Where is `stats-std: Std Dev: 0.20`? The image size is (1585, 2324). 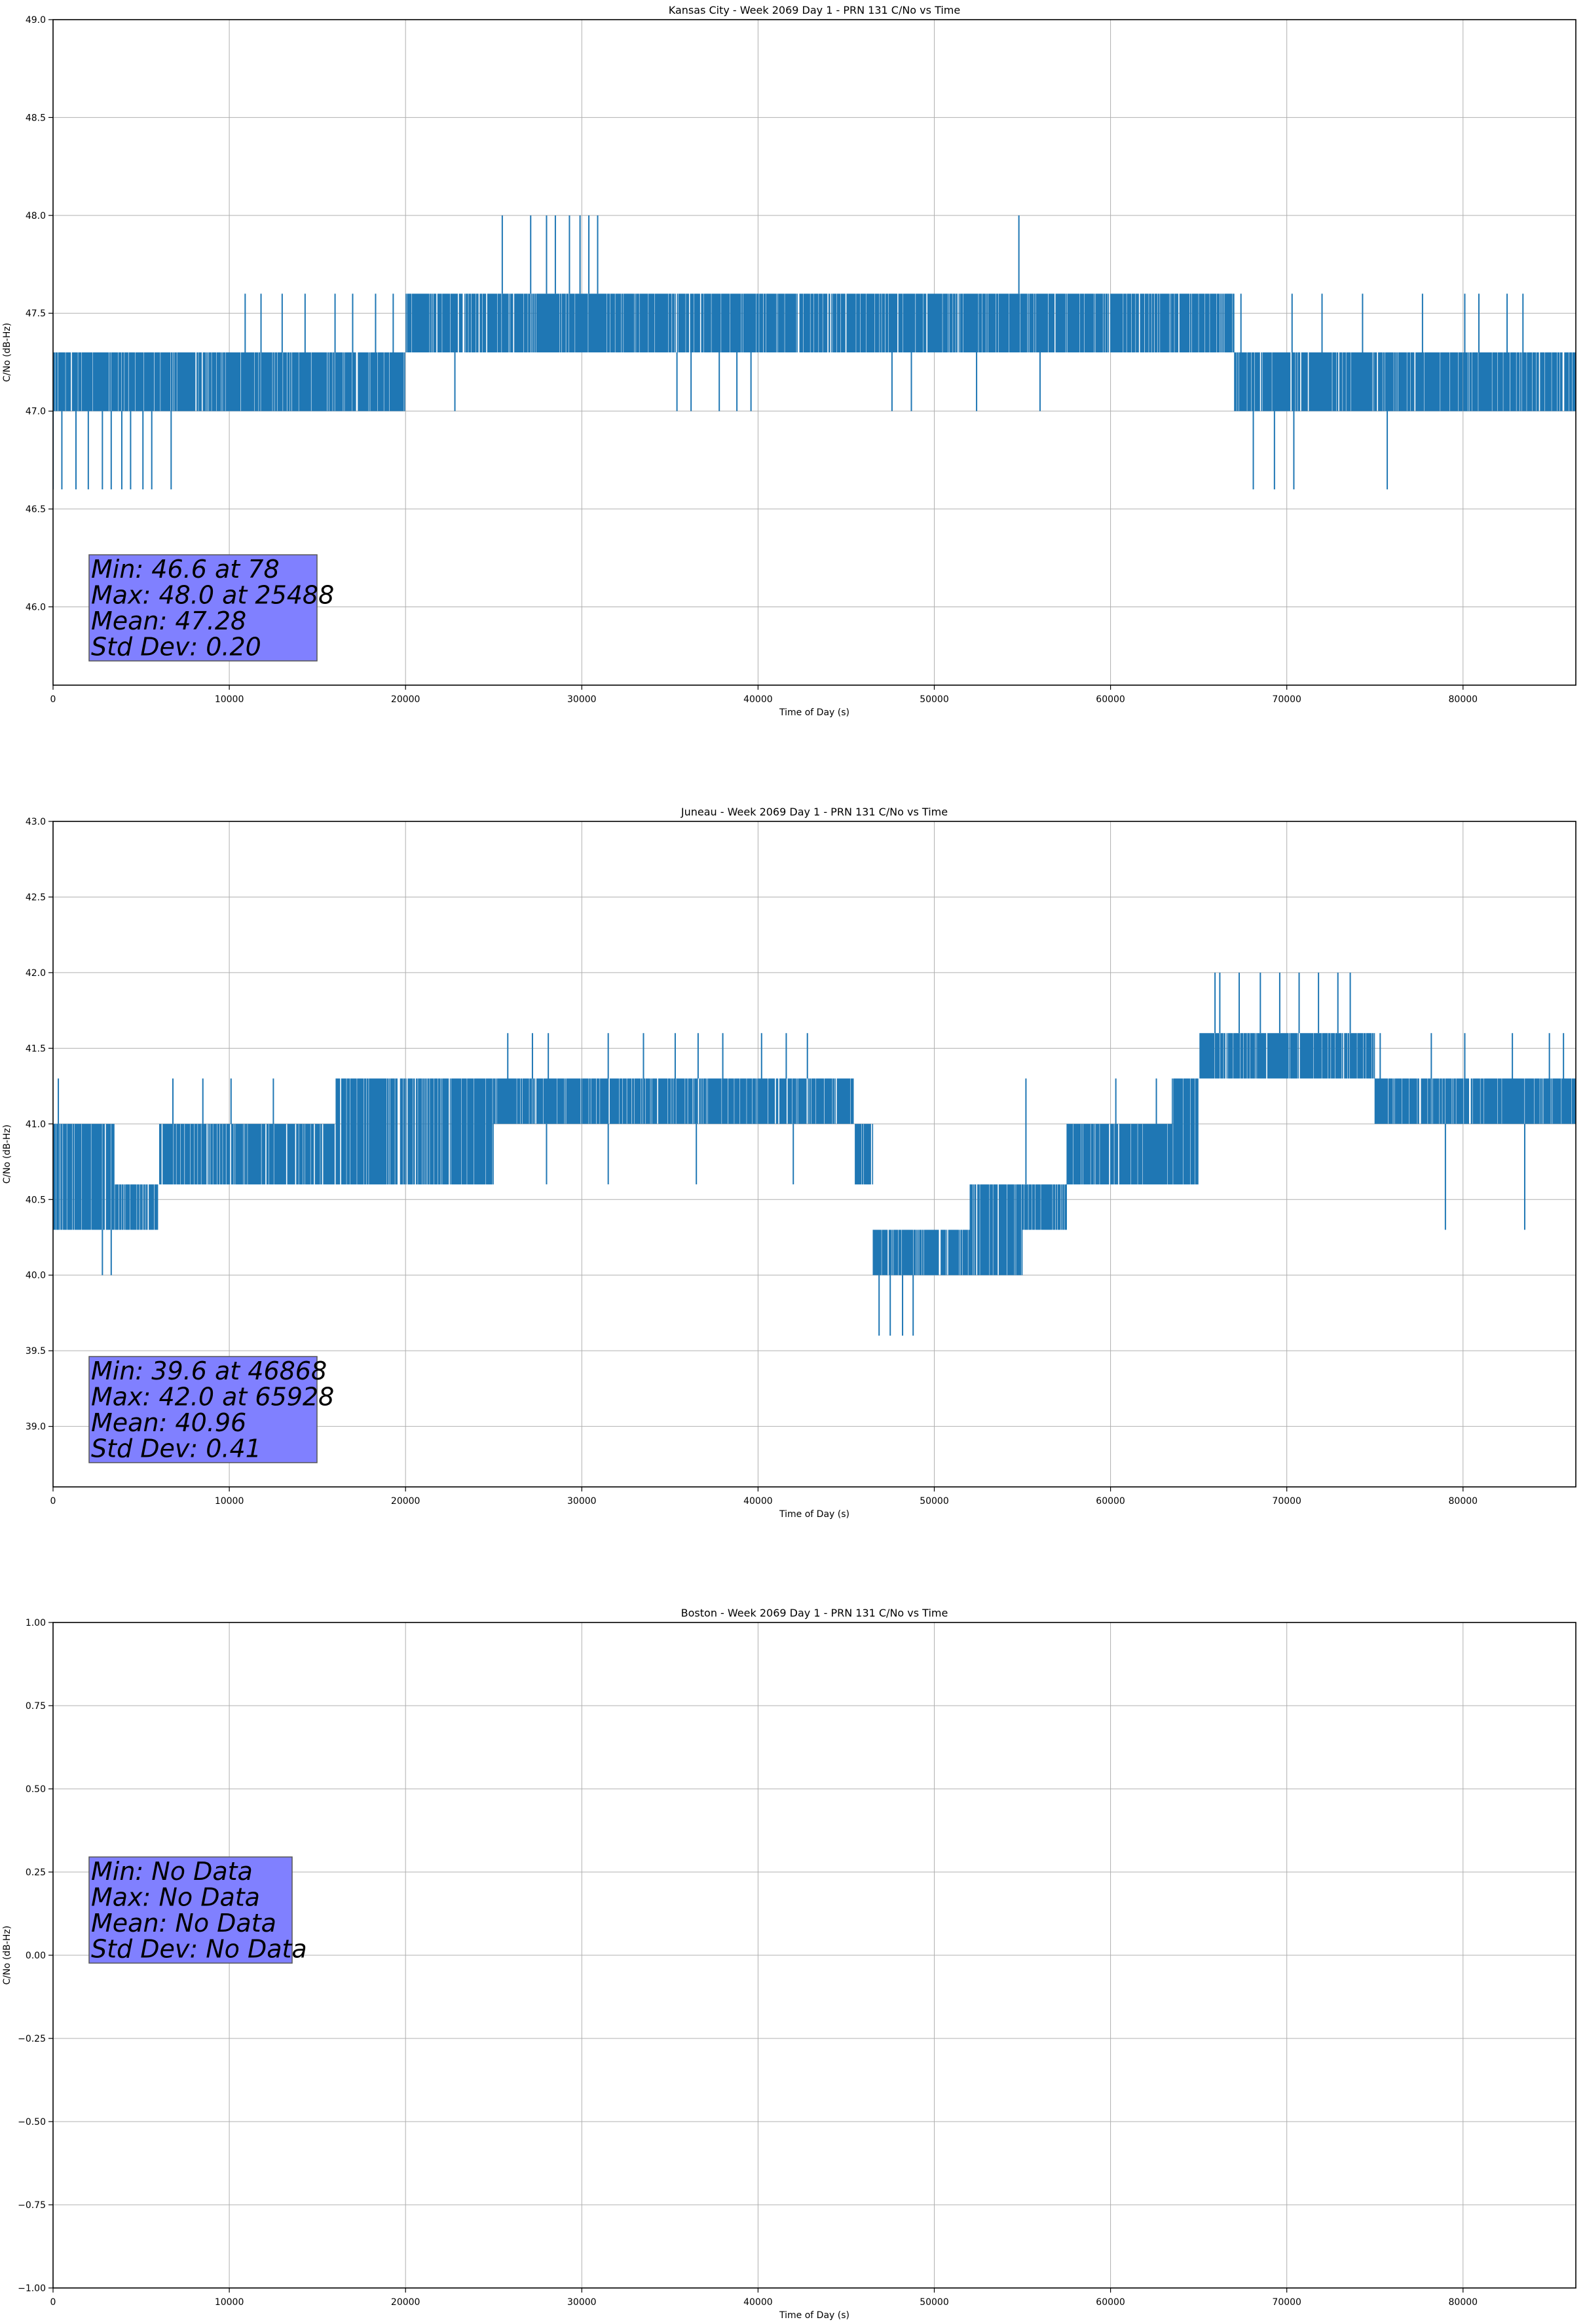
stats-std: Std Dev: 0.20 is located at coordinates (176, 647).